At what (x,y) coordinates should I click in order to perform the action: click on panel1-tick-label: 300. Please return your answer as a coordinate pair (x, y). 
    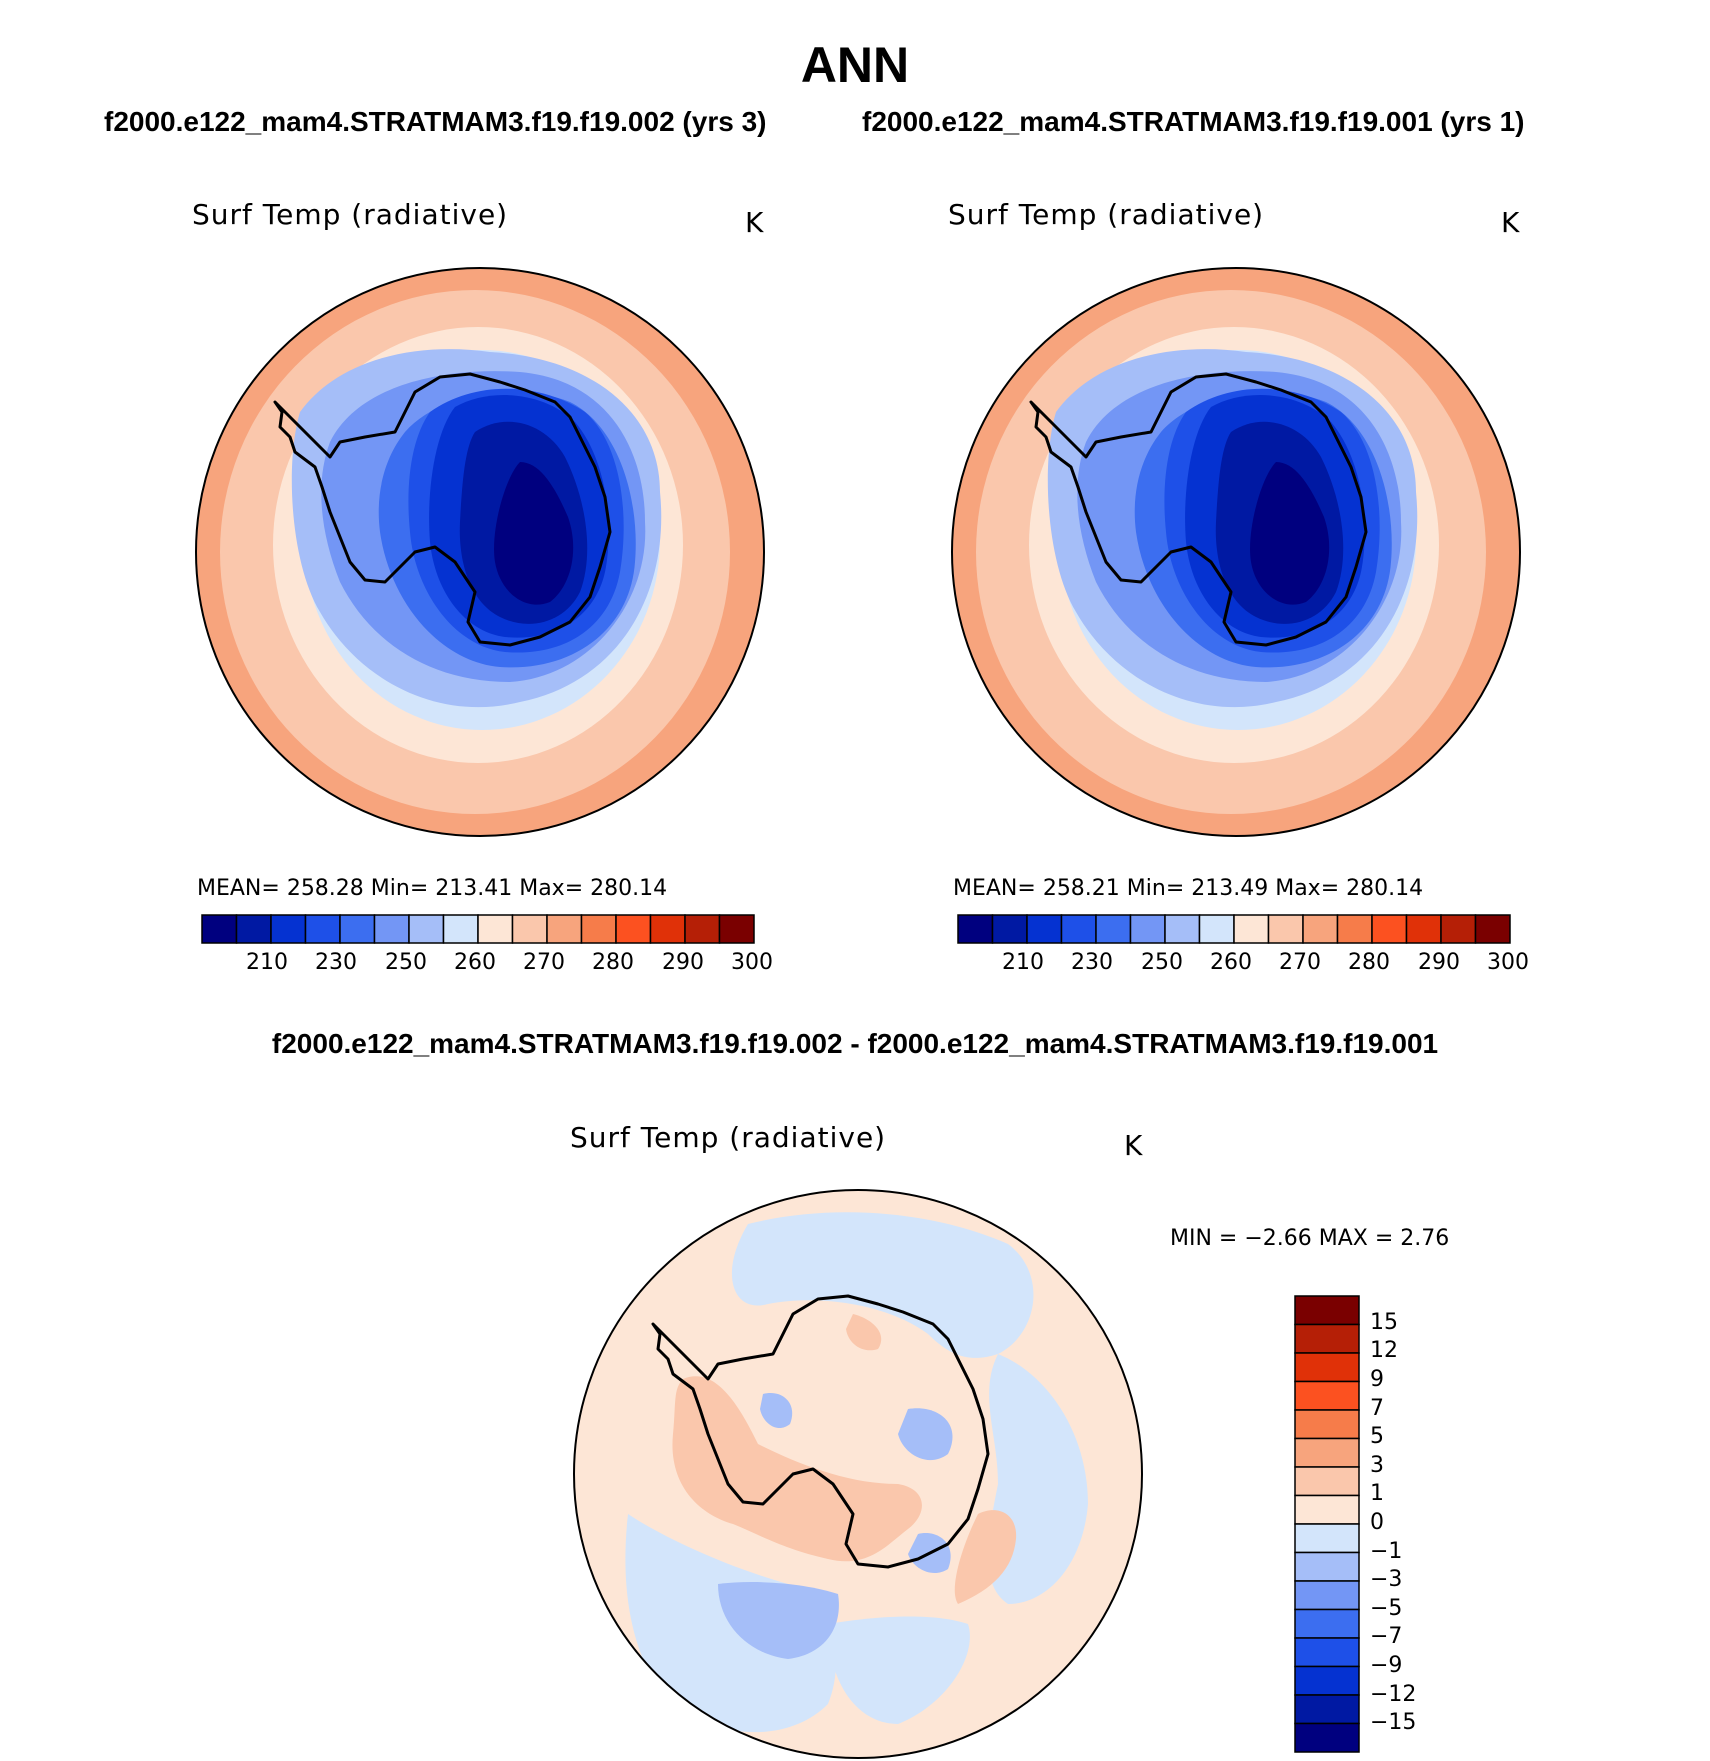
    Looking at the image, I should click on (752, 962).